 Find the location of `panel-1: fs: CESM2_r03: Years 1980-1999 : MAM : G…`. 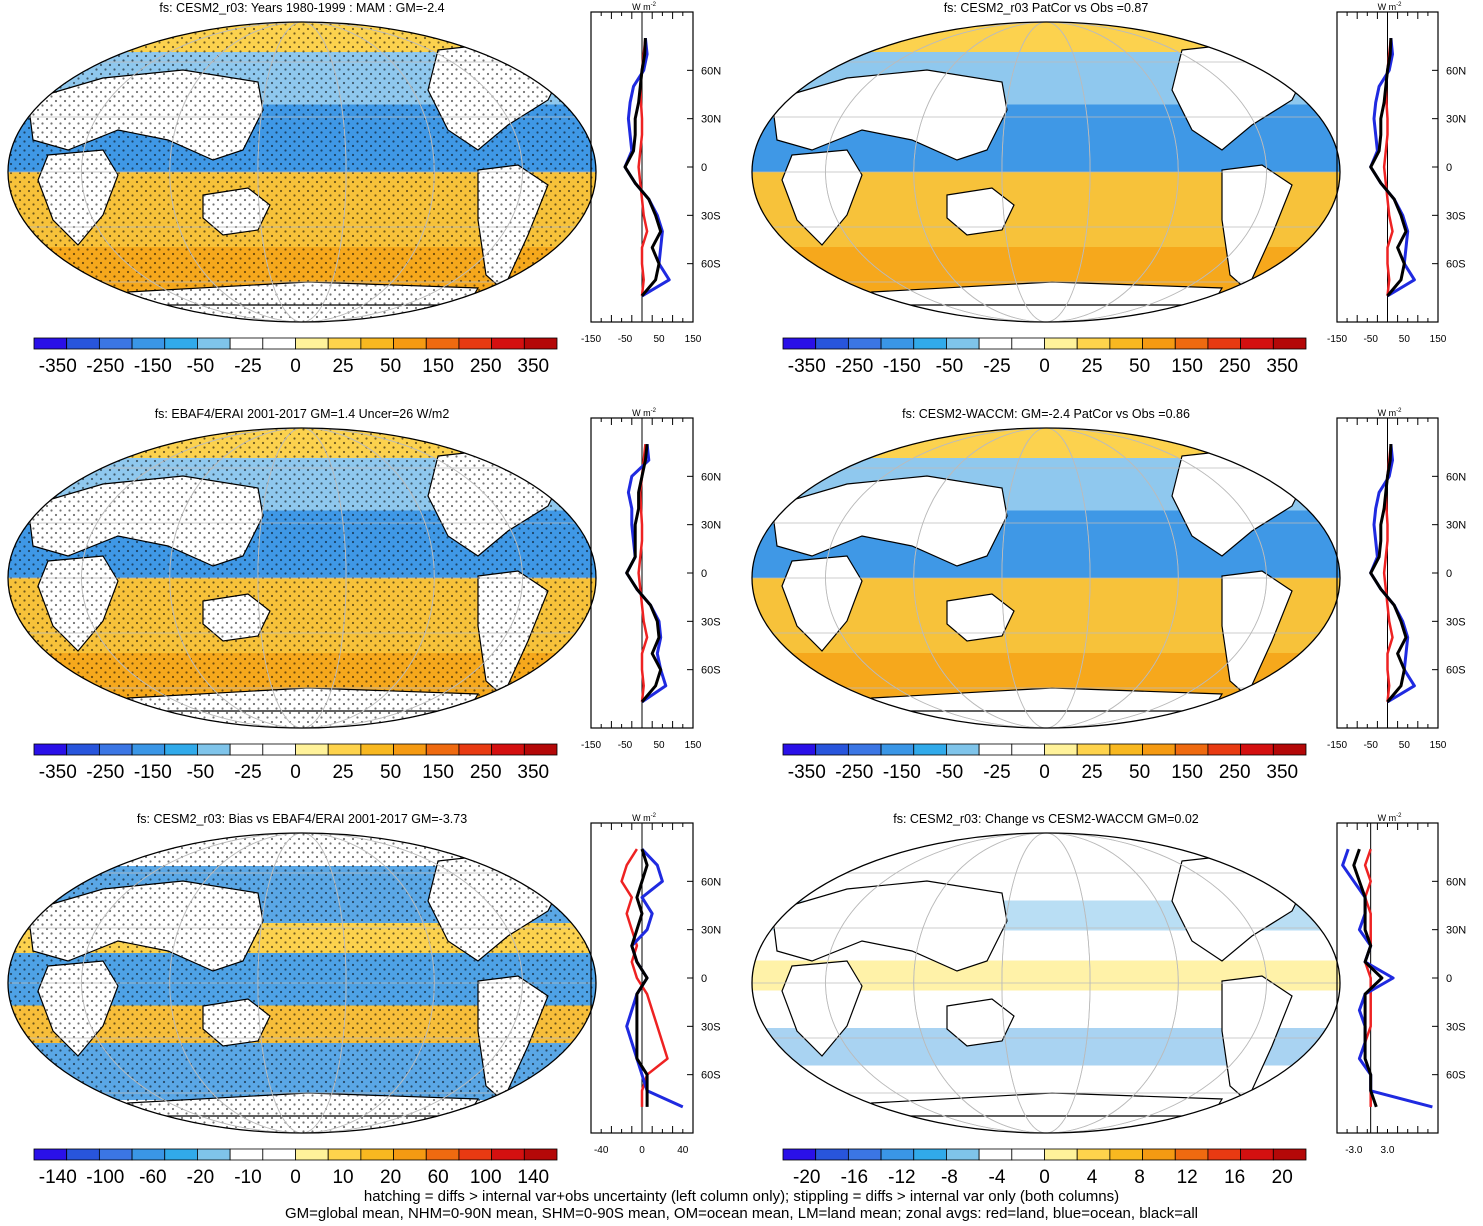

panel-1: fs: CESM2_r03: Years 1980-1999 : MAM : G… is located at coordinates (364, 189).